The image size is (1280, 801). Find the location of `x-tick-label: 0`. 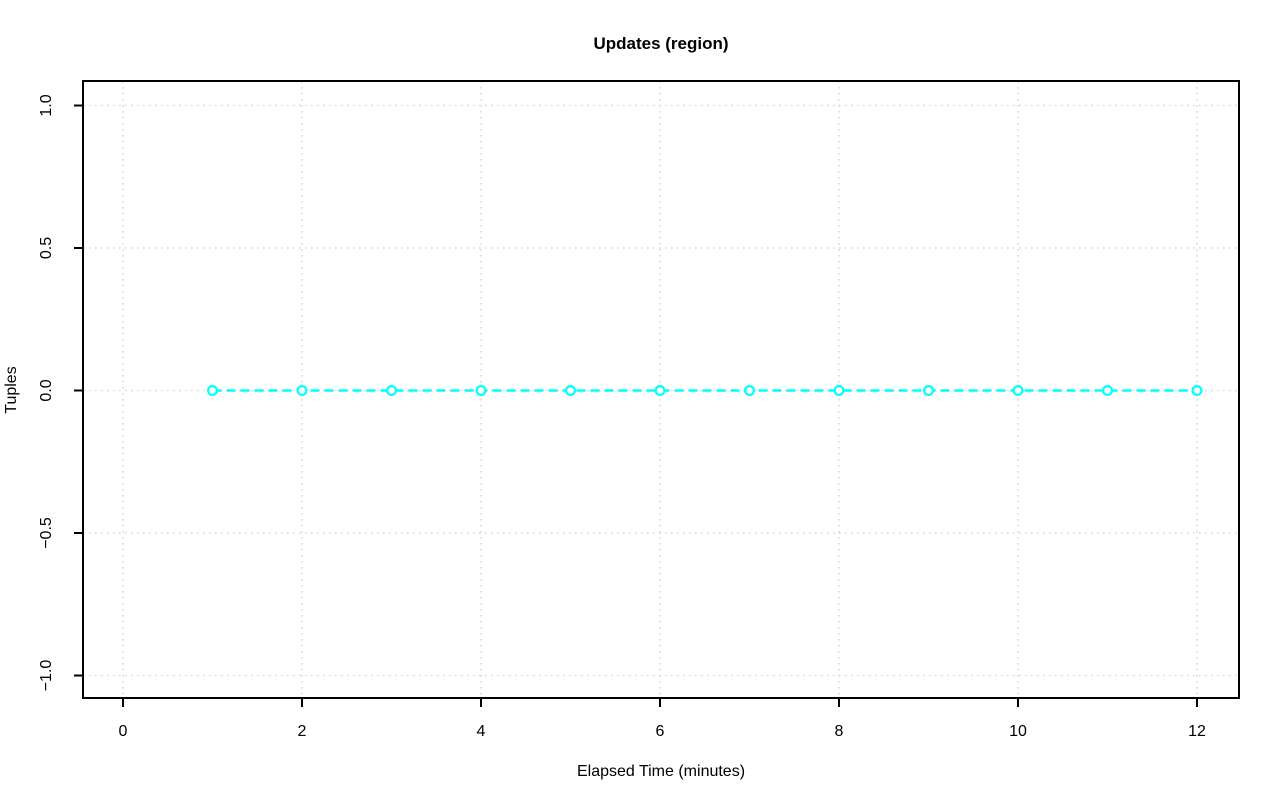

x-tick-label: 0 is located at coordinates (123, 731).